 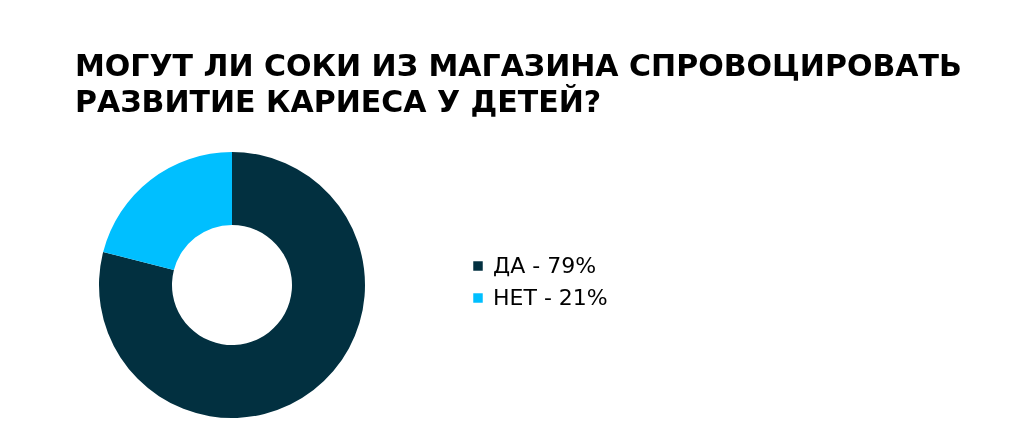 I want to click on donut-slice, so click(x=167, y=211).